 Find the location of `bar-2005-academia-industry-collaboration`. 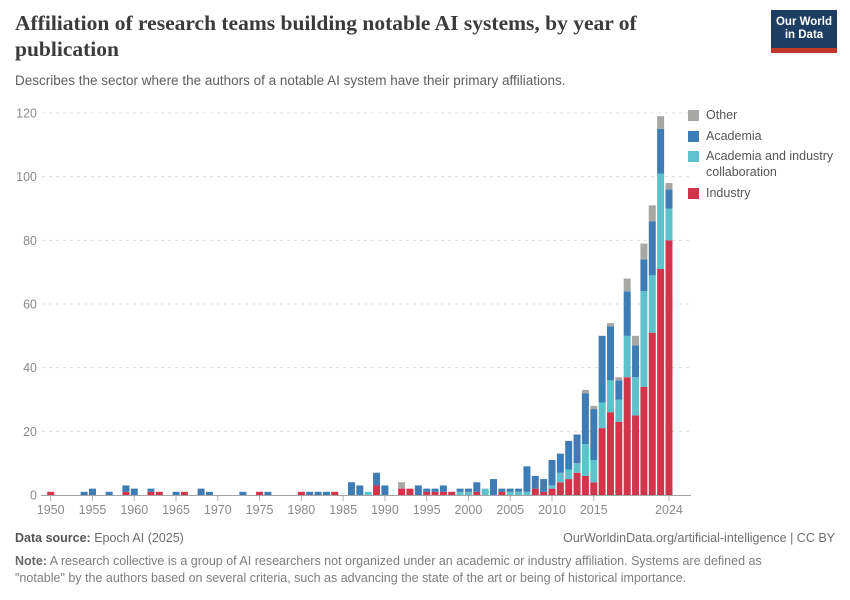

bar-2005-academia-industry-collaboration is located at coordinates (510, 493).